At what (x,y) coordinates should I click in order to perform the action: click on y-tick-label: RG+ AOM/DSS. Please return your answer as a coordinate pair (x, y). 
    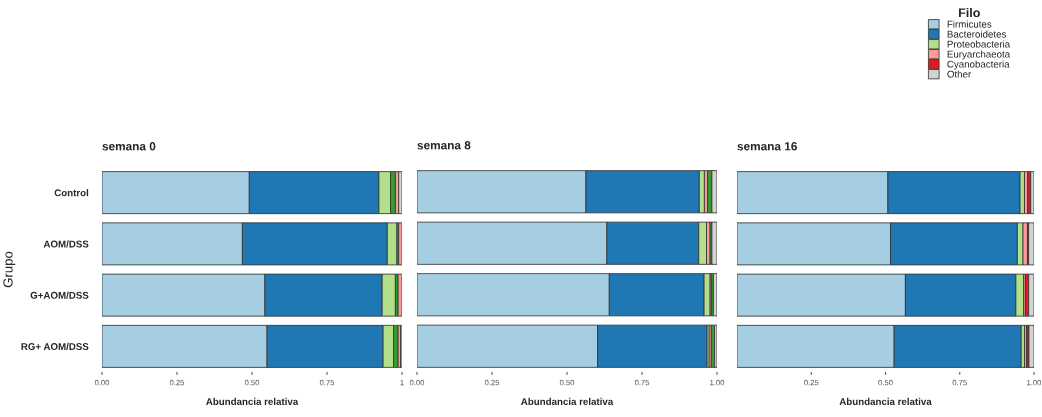
    Looking at the image, I should click on (55, 346).